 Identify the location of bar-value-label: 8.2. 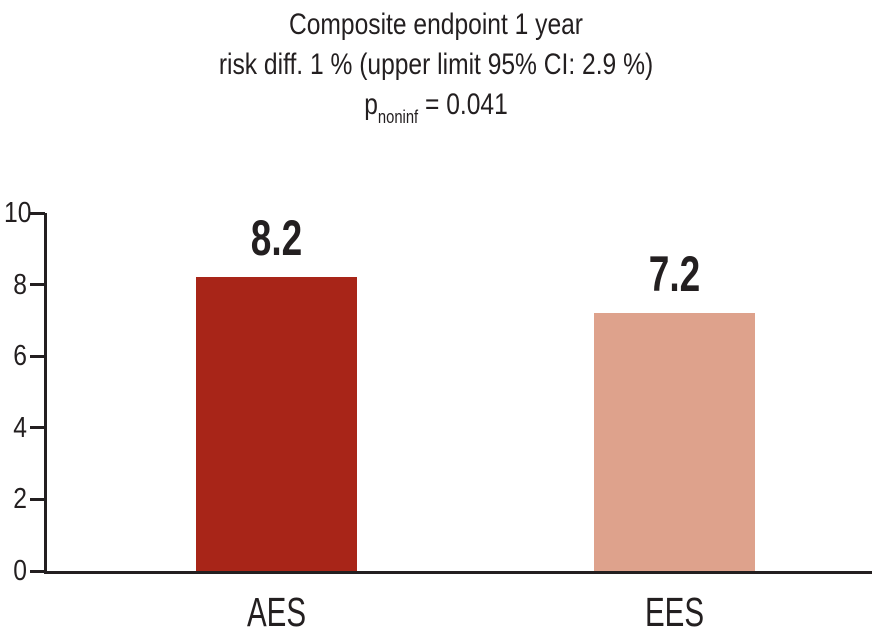
(276, 238).